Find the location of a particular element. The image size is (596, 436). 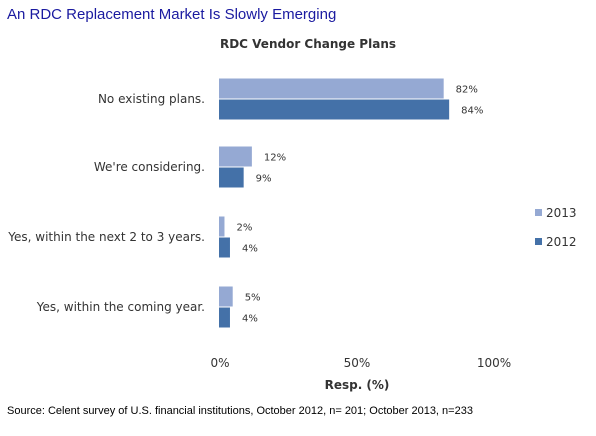

data-label: 9% is located at coordinates (264, 179).